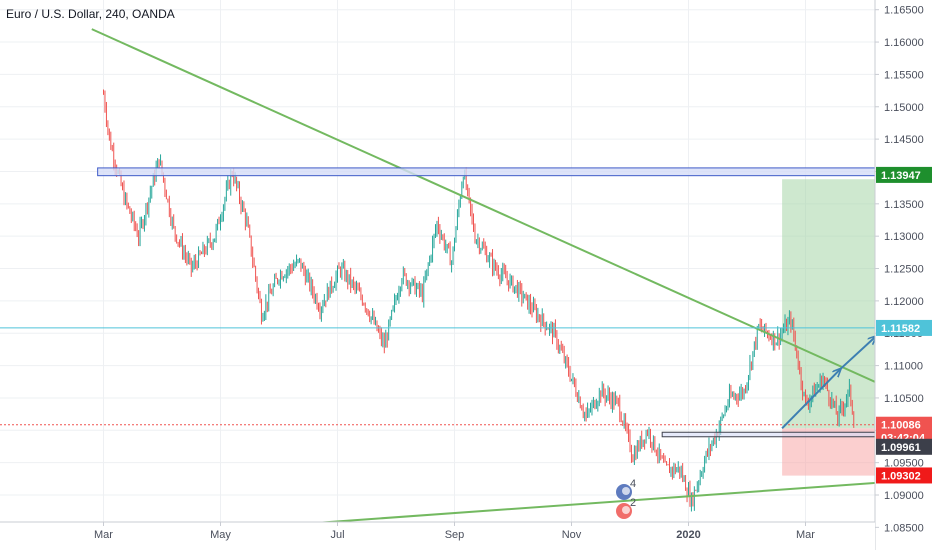 This screenshot has width=932, height=550. I want to click on price-tag-label: 1.09302, so click(901, 476).